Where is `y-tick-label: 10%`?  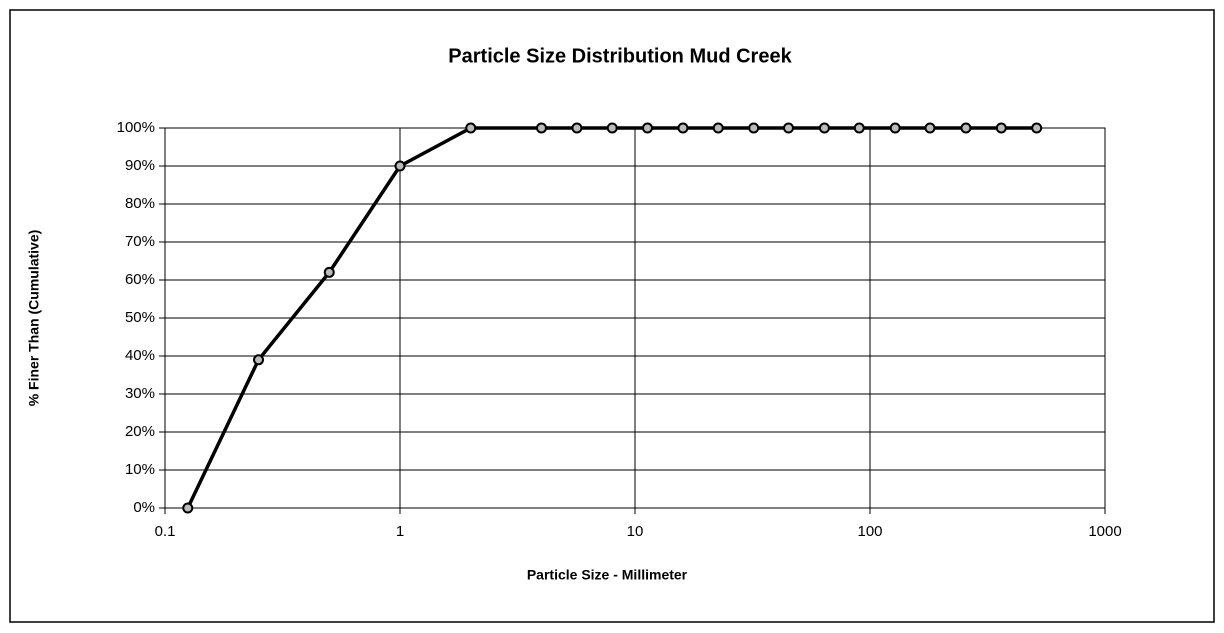 y-tick-label: 10% is located at coordinates (140, 469).